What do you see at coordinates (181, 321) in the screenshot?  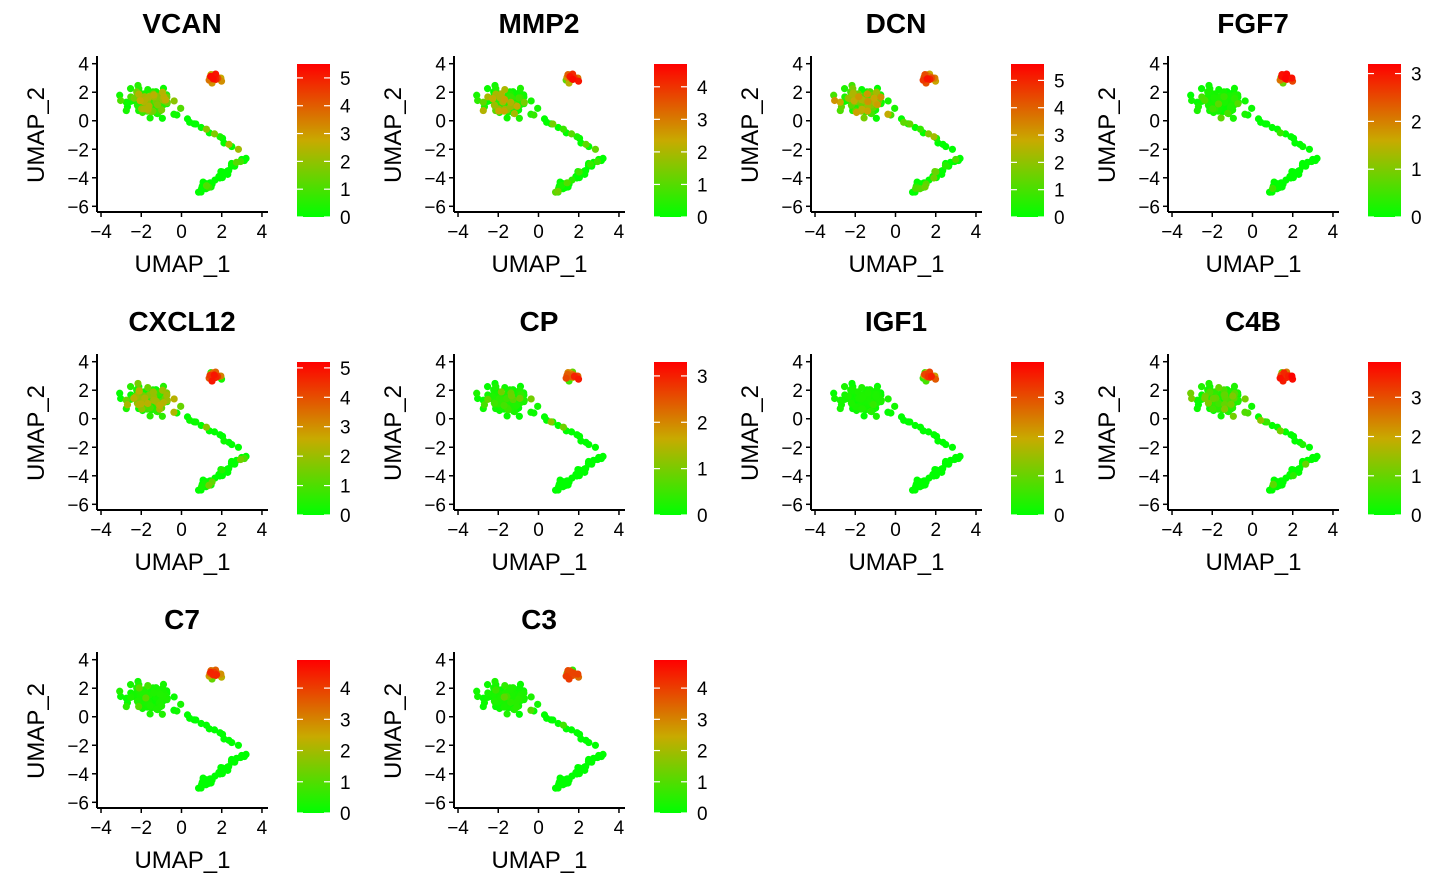 I see `panel-title: CXCL12` at bounding box center [181, 321].